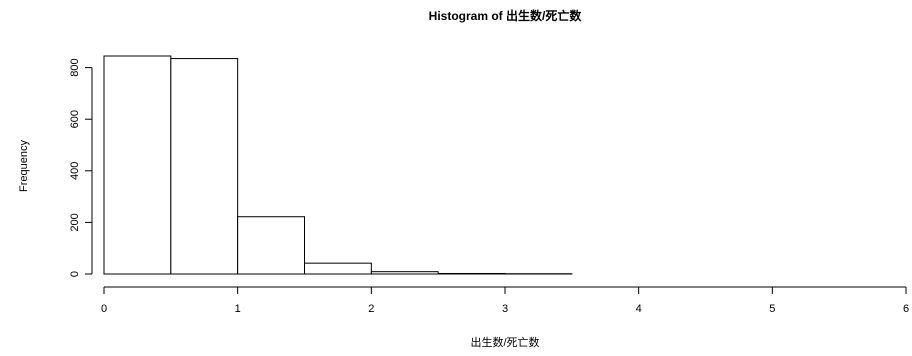 The width and height of the screenshot is (912, 356). I want to click on x-axis: 0 1 2 3 4 5 6, so click(505, 301).